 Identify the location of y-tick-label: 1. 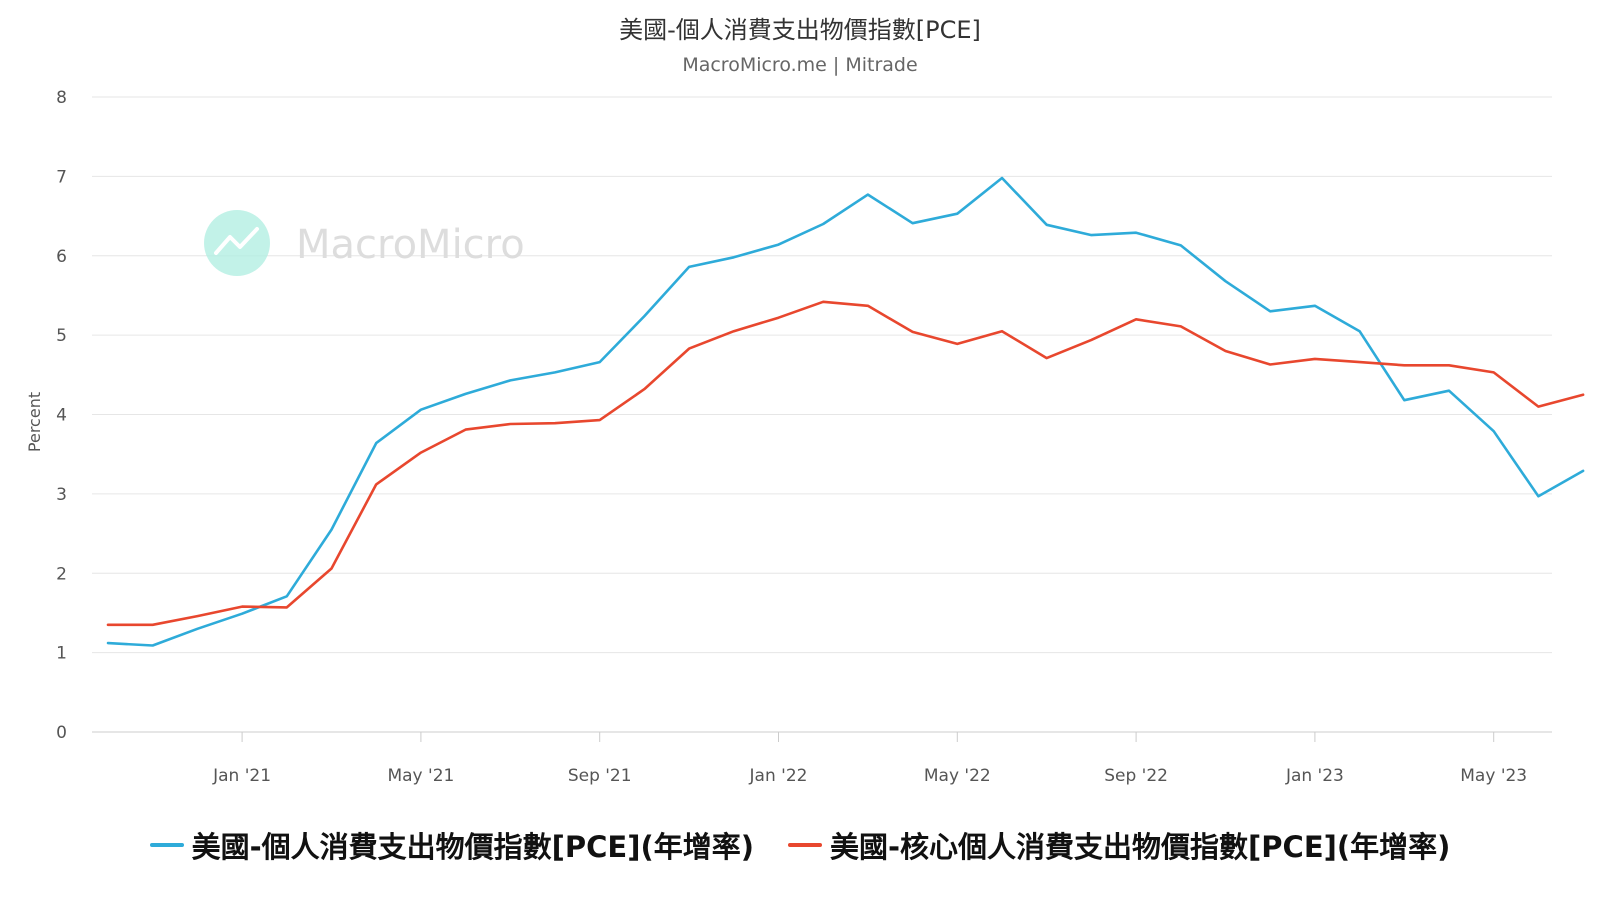
(61, 654).